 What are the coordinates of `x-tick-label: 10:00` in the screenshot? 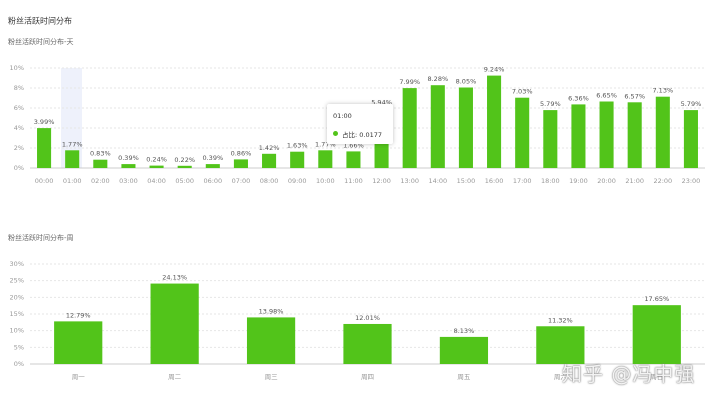 It's located at (325, 181).